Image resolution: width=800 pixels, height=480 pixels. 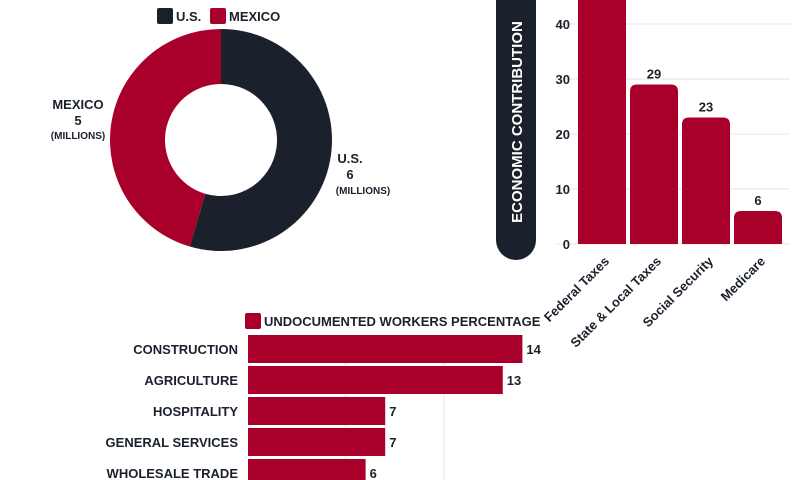 What do you see at coordinates (706, 180) in the screenshot?
I see `vbar-bar-social-security` at bounding box center [706, 180].